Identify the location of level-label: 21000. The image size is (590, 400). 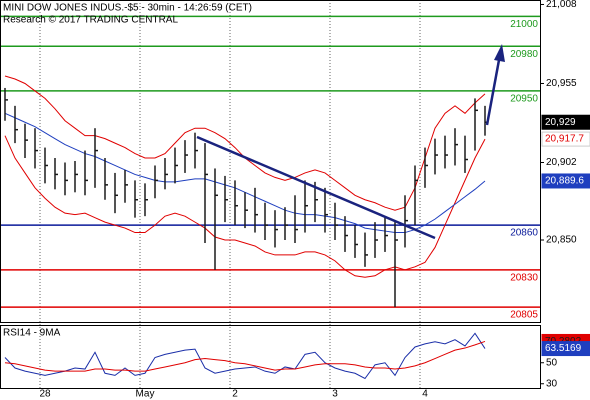
(524, 24).